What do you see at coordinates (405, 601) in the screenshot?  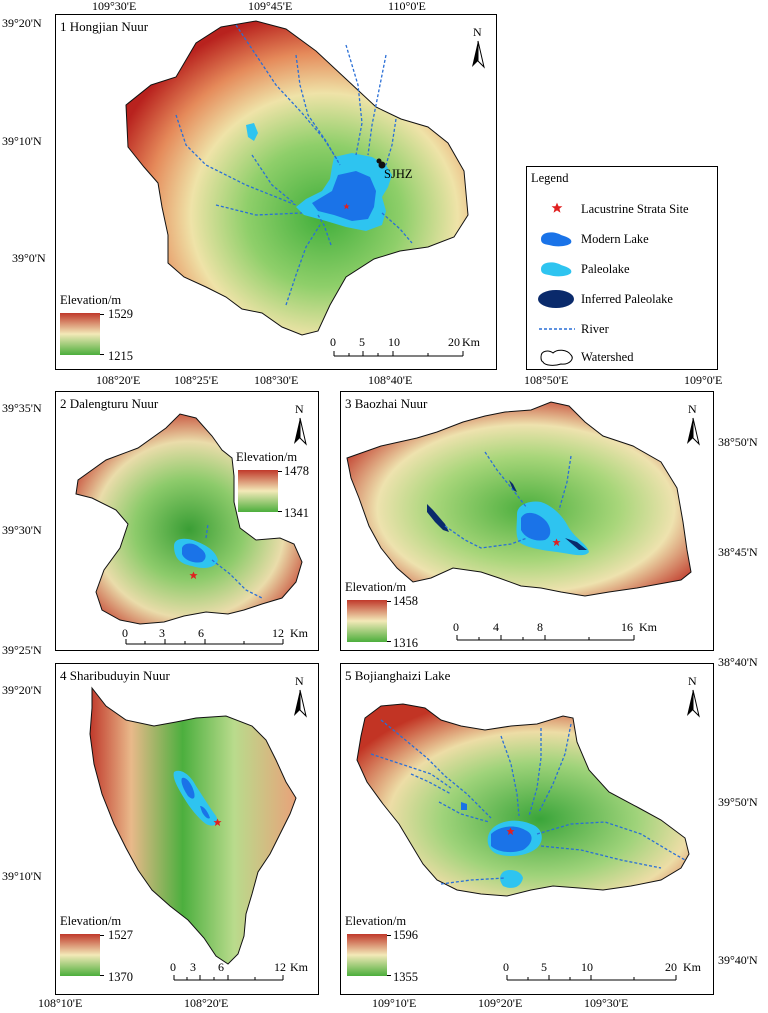 I see `elevation-max: 1458` at bounding box center [405, 601].